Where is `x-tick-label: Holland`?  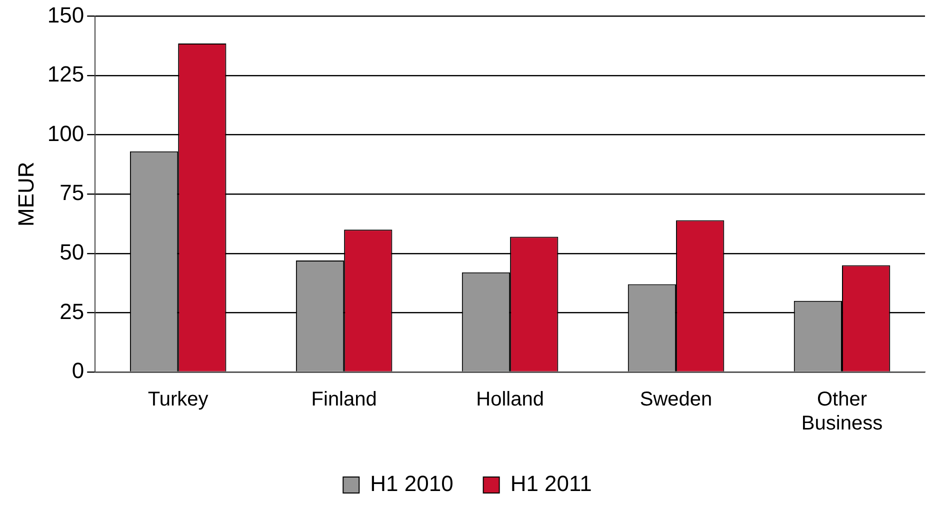
x-tick-label: Holland is located at coordinates (510, 399).